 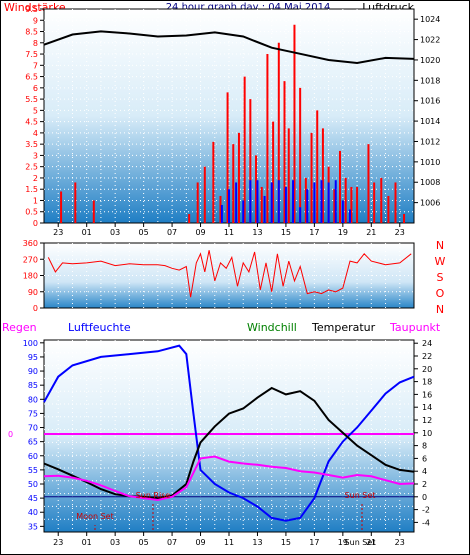 What do you see at coordinates (424, 497) in the screenshot?
I see `temperature-tick-label: 0` at bounding box center [424, 497].